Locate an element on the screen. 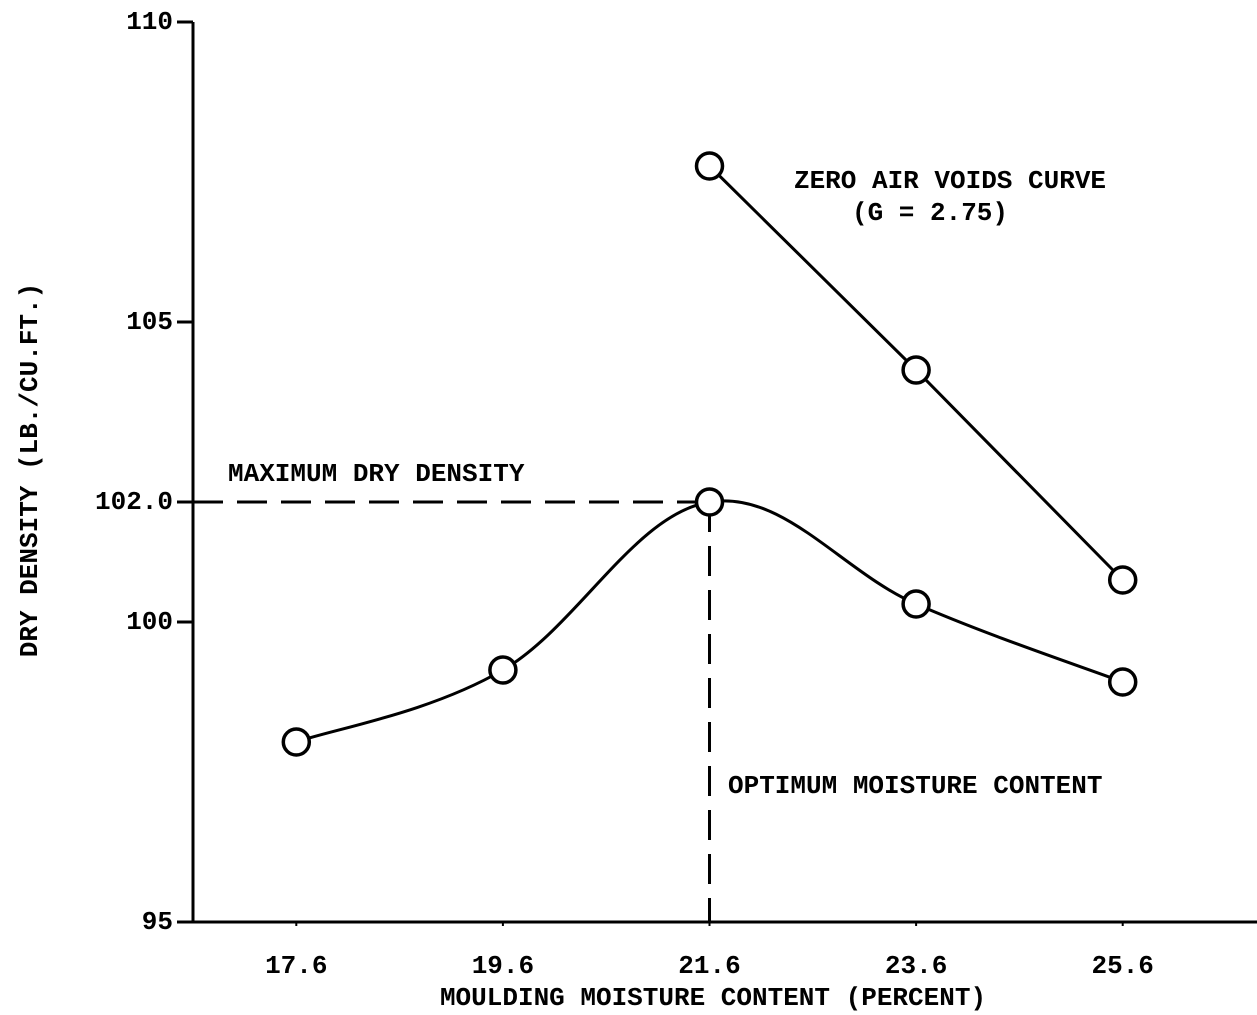  x-axis-label: MOULDING MOISTURE CONTENT (PERCENT) is located at coordinates (713, 998).